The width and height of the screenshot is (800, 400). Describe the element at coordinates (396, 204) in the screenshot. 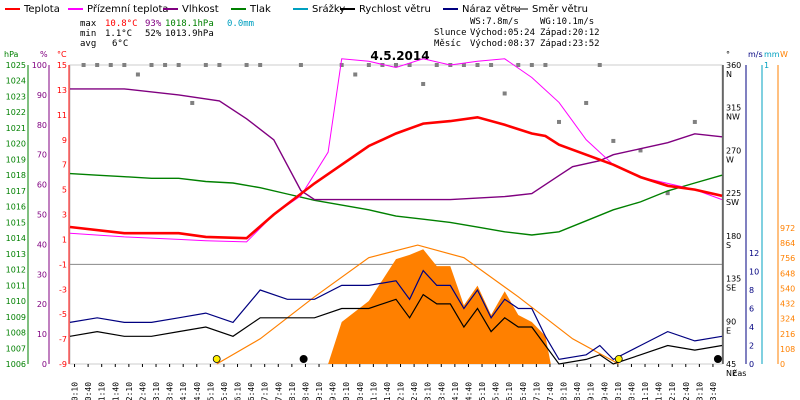

I see `series-pressure` at that location.